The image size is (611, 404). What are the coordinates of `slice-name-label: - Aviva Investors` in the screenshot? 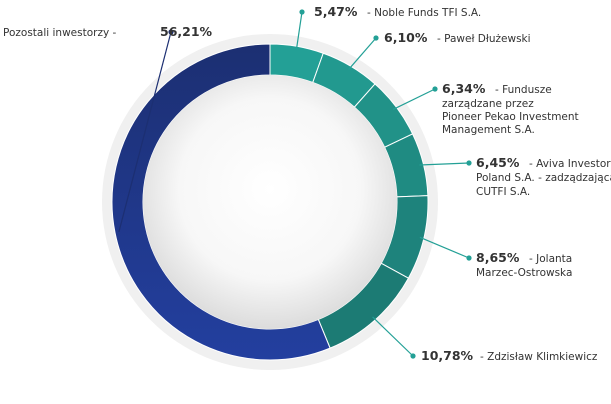 It's located at (570, 164).